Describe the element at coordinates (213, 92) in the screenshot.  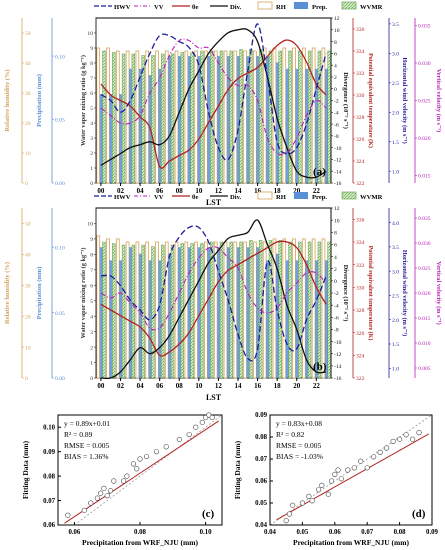
I see `hwv-line` at that location.